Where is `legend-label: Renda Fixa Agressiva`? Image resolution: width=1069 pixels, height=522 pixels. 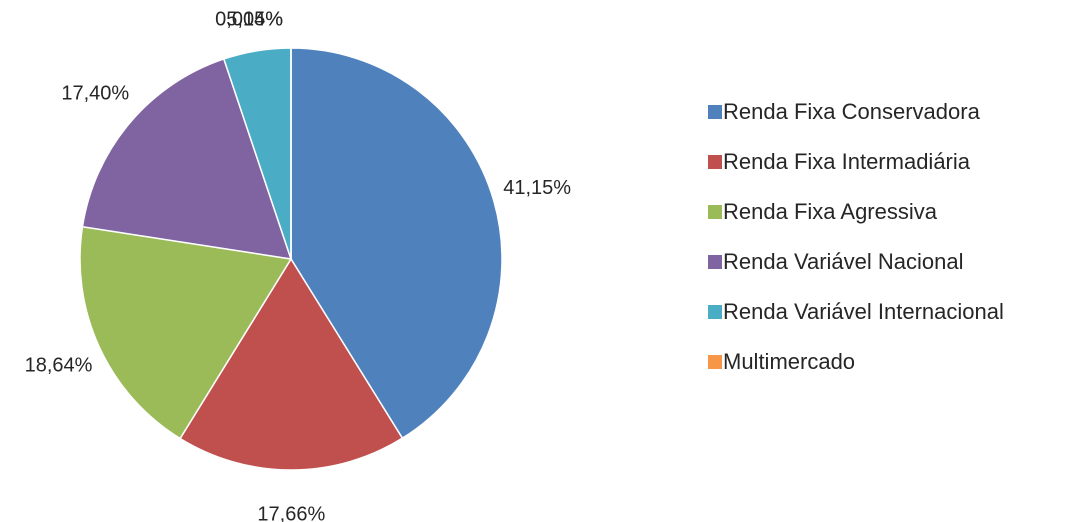
legend-label: Renda Fixa Agressiva is located at coordinates (830, 211).